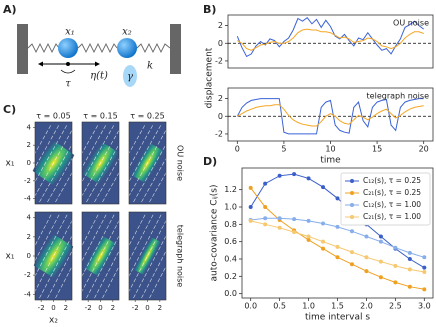  What do you see at coordinates (337, 318) in the screenshot?
I see `x-axis-label: time interval s` at bounding box center [337, 318].